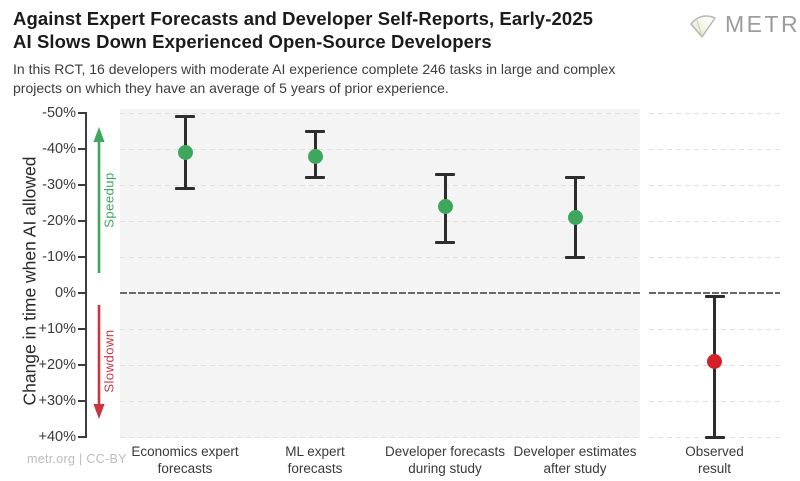 The width and height of the screenshot is (800, 481). What do you see at coordinates (703, 26) in the screenshot?
I see `metr-logo-icon` at bounding box center [703, 26].